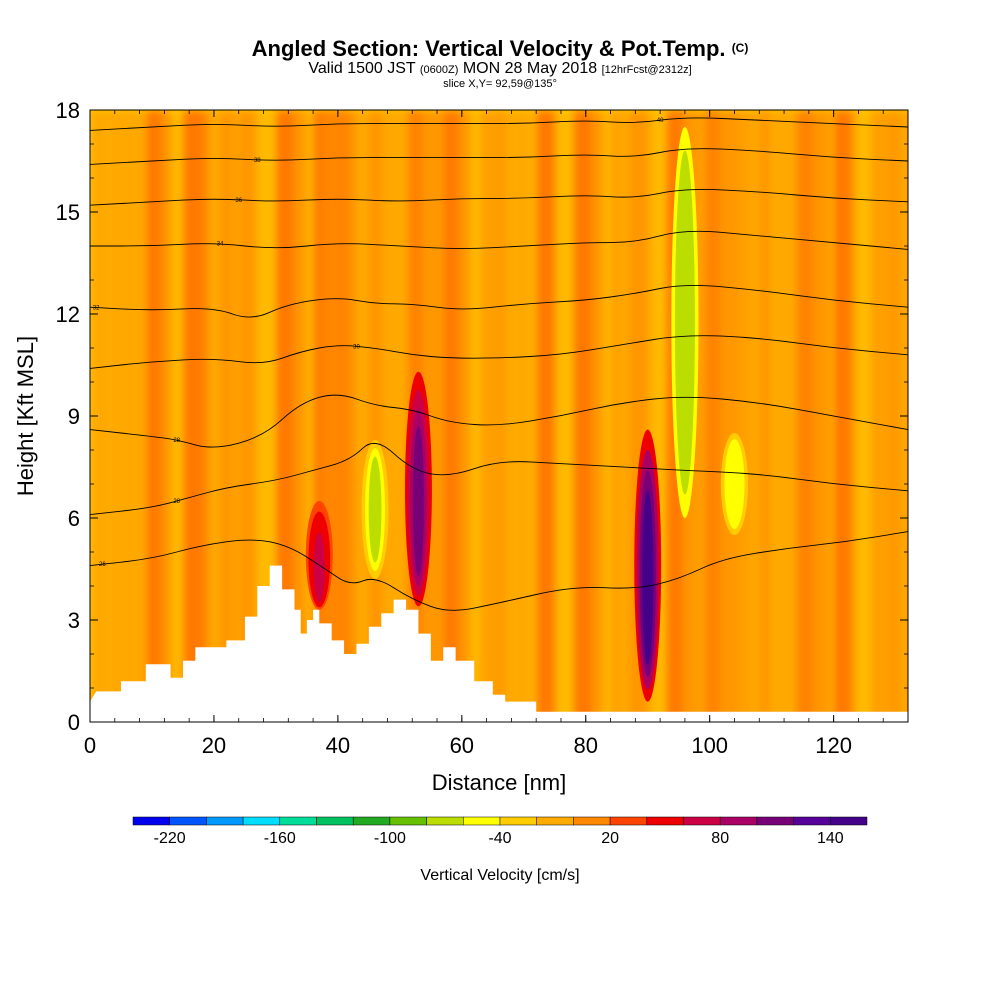 This screenshot has height=1000, width=1000. I want to click on terrain-shape, so click(499, 643).